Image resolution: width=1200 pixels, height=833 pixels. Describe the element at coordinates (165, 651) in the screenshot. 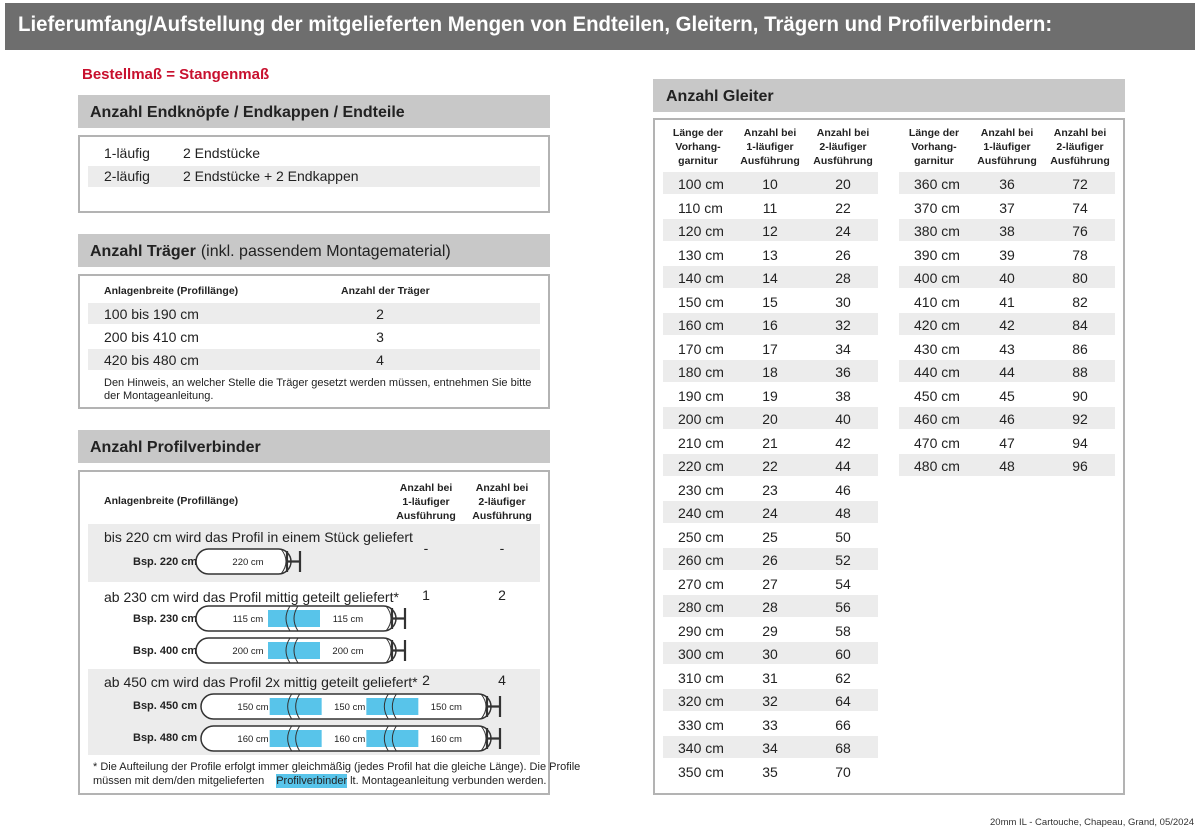

I see `example-label: Bsp. 400 cm` at that location.